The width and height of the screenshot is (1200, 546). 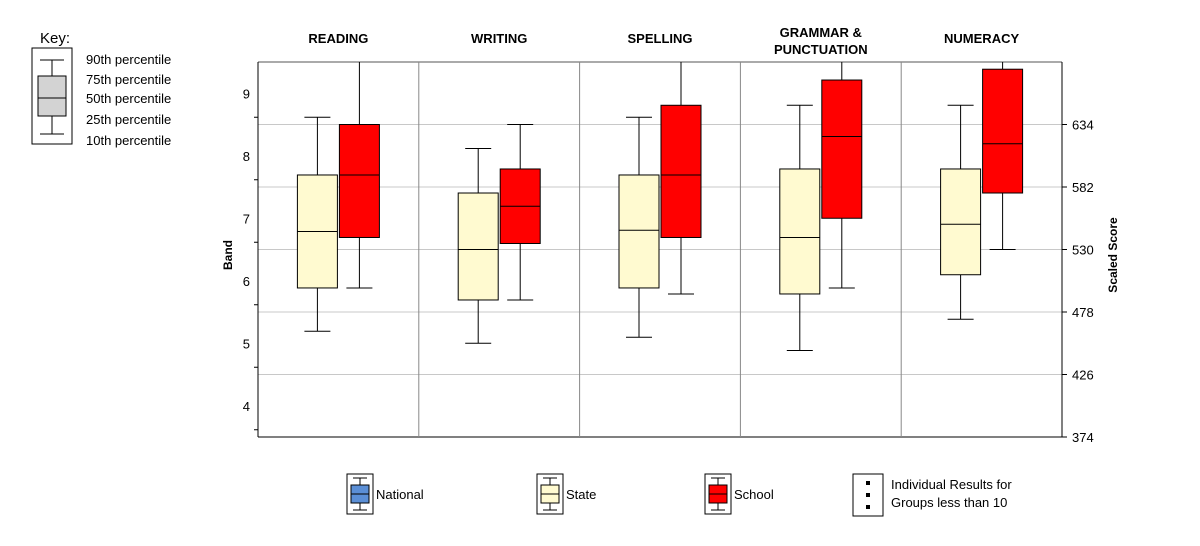 What do you see at coordinates (52, 96) in the screenshot?
I see `key-box` at bounding box center [52, 96].